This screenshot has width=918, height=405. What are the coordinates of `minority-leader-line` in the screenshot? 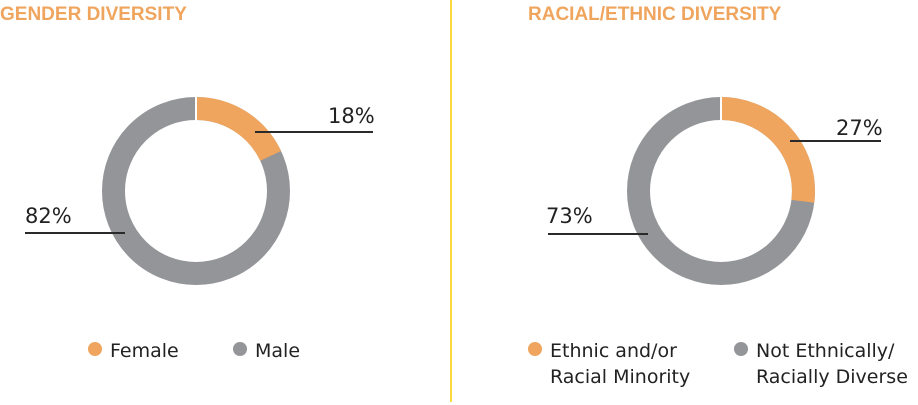 It's located at (835, 141).